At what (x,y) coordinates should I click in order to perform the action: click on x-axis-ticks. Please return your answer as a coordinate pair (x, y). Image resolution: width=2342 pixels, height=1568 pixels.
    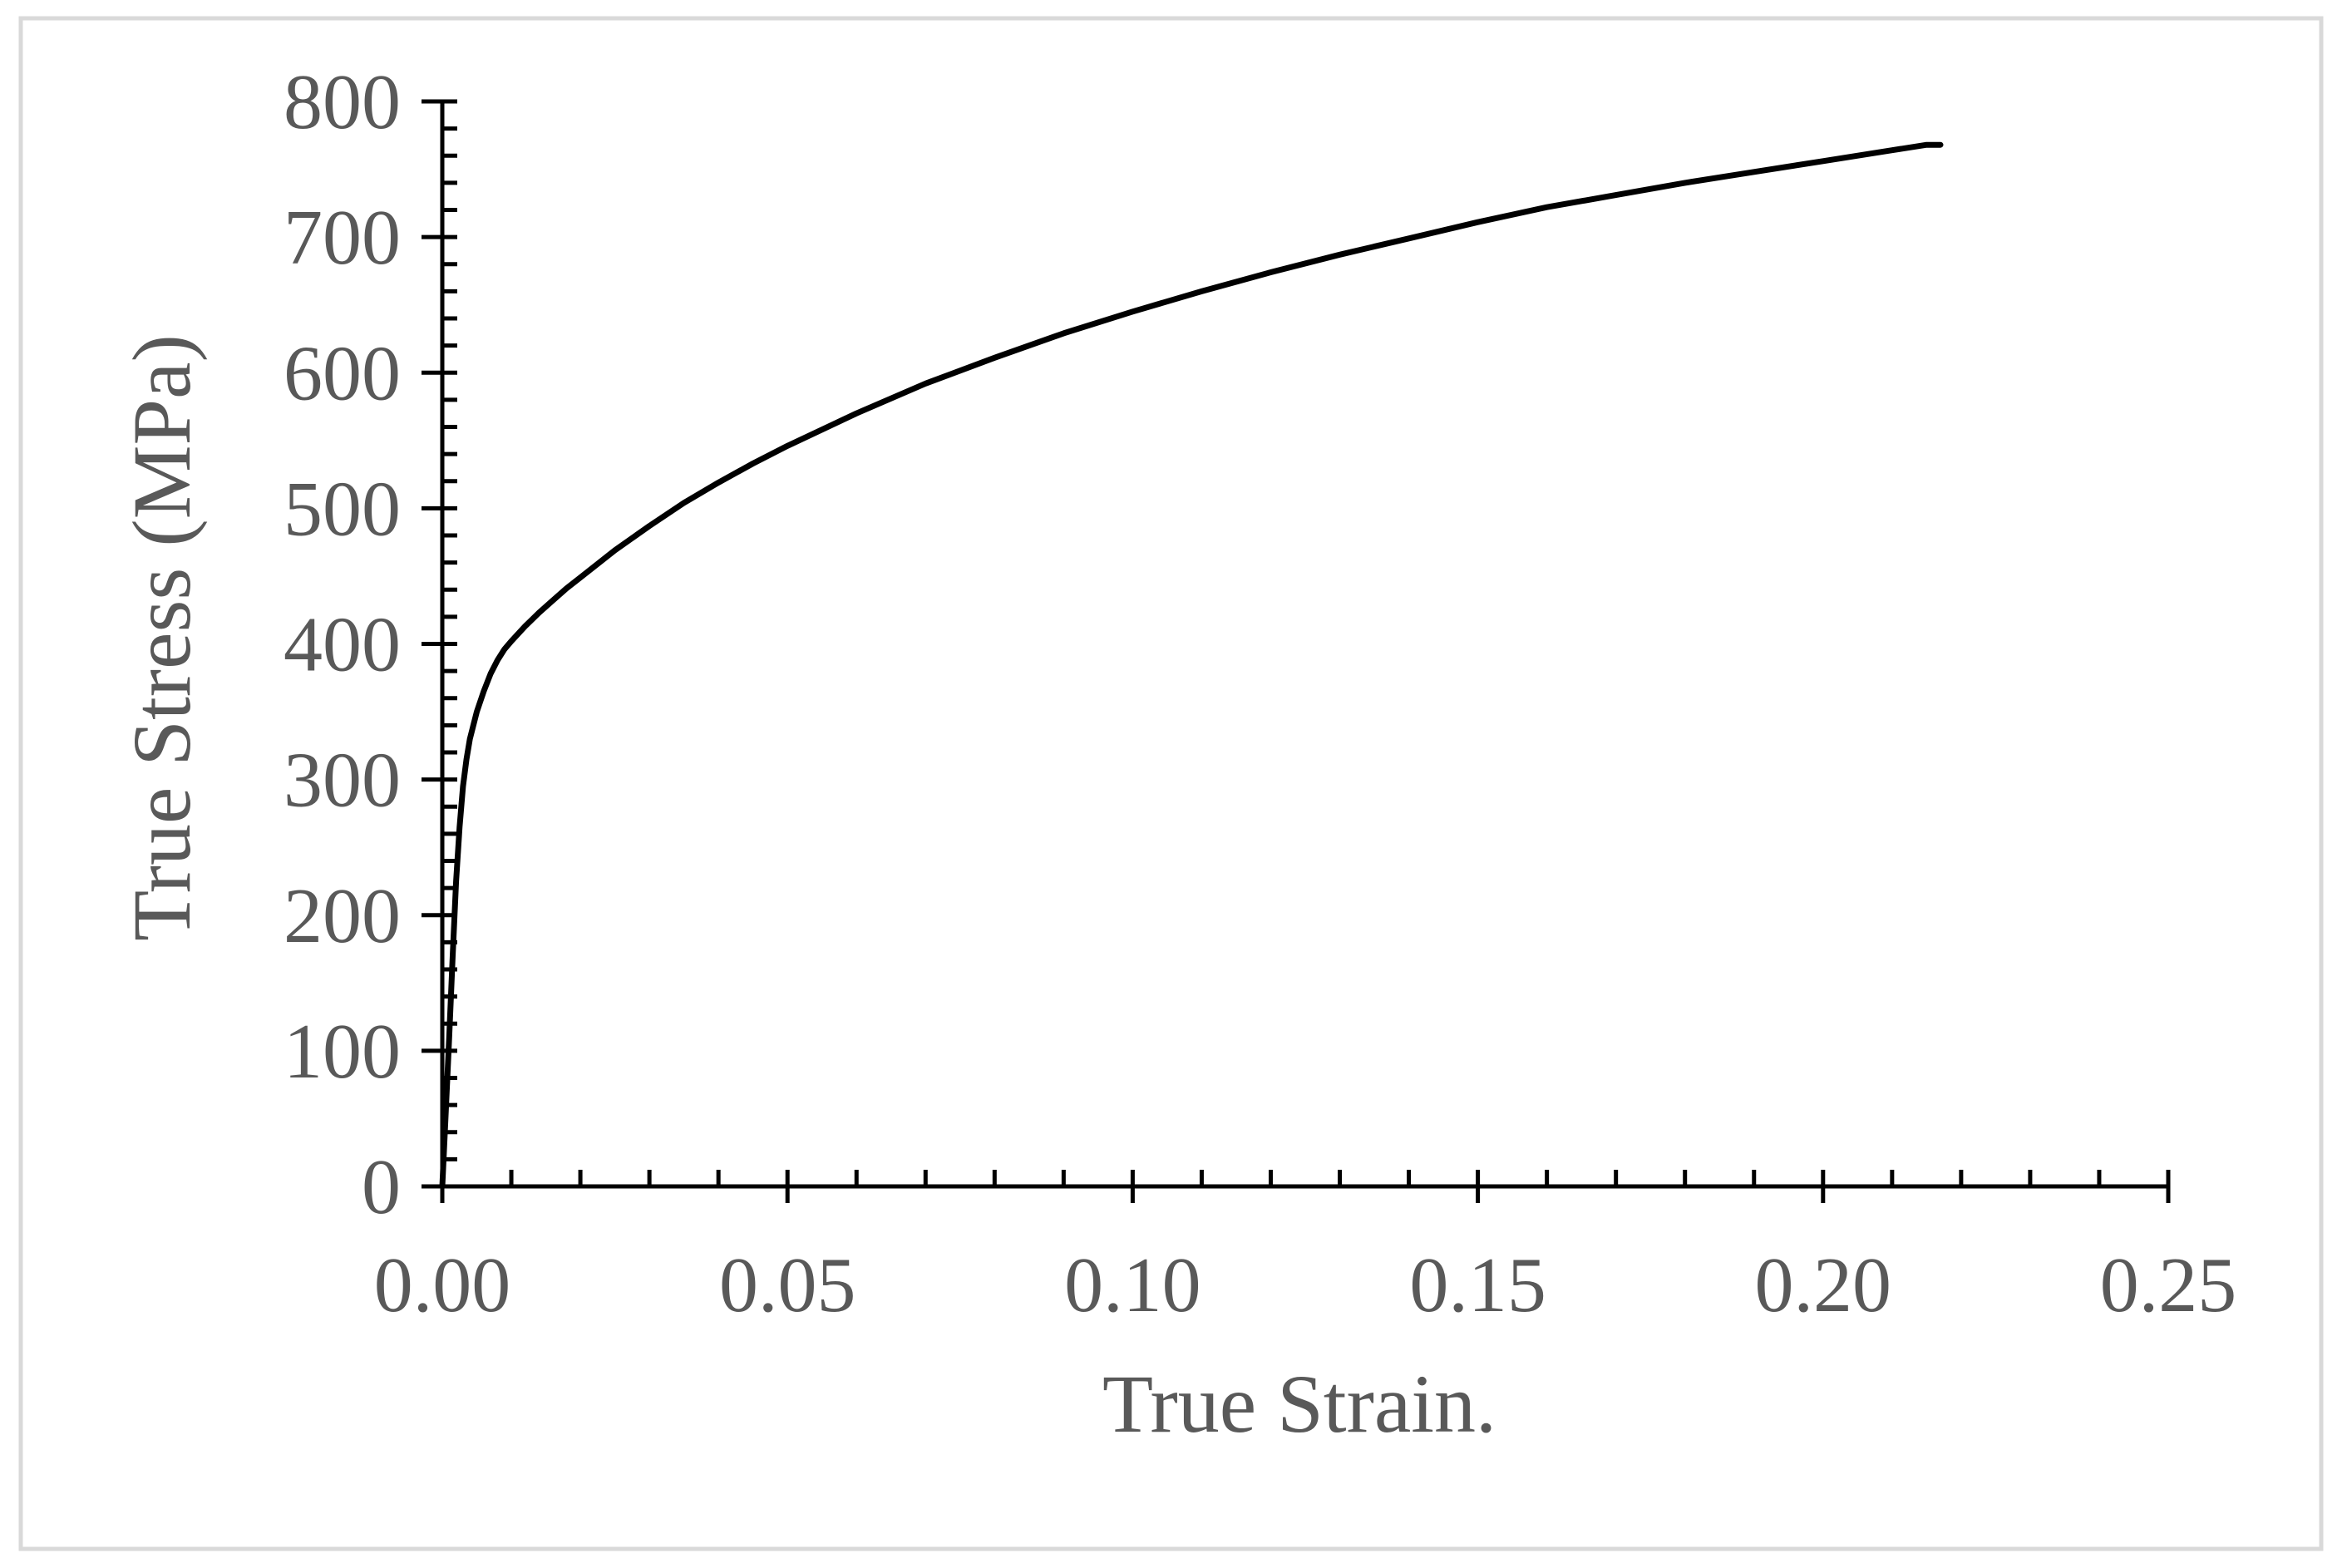
    Looking at the image, I should click on (1305, 1186).